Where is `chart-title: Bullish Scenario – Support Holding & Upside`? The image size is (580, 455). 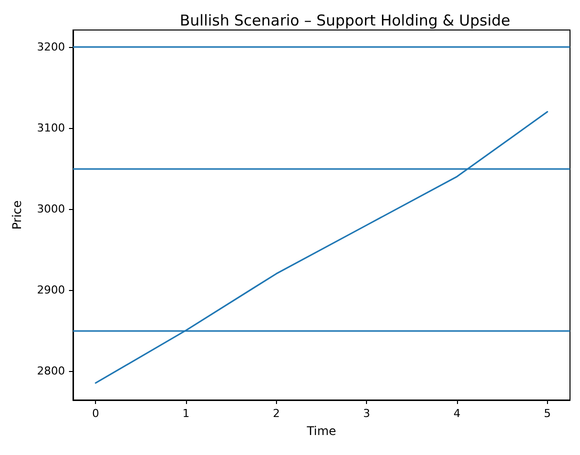
chart-title: Bullish Scenario – Support Holding & Upside is located at coordinates (345, 21).